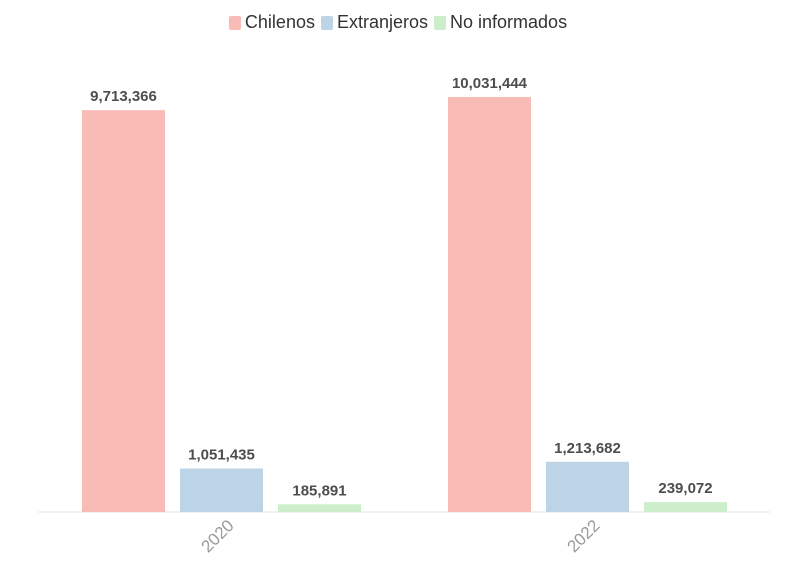 This screenshot has height=575, width=796. I want to click on legend-label-no-informados: No informados, so click(509, 22).